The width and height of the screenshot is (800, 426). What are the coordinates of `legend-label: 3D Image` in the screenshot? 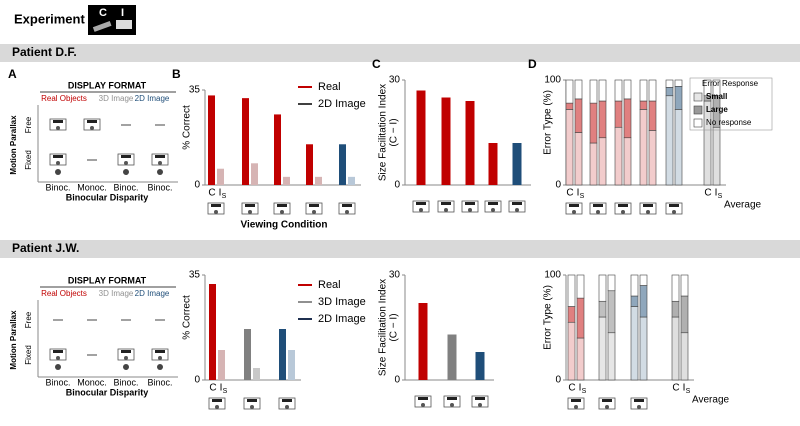 It's located at (342, 302).